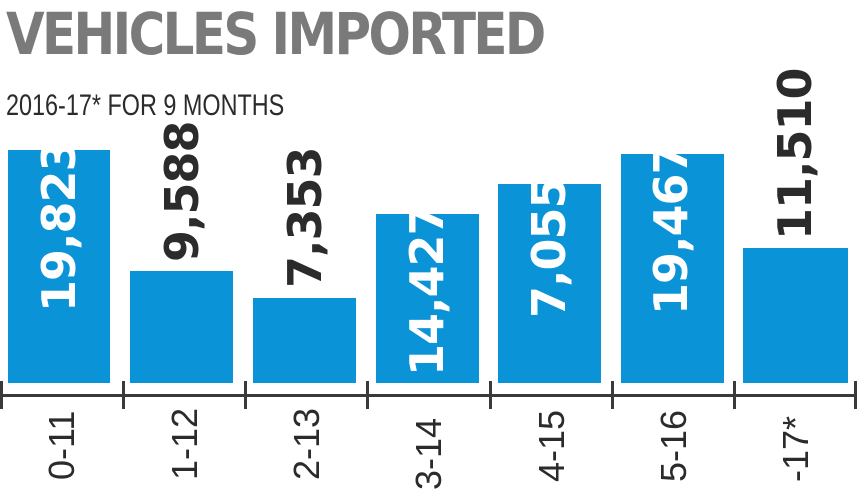 The image size is (857, 490). What do you see at coordinates (427, 290) in the screenshot?
I see `value-label: 14,427` at bounding box center [427, 290].